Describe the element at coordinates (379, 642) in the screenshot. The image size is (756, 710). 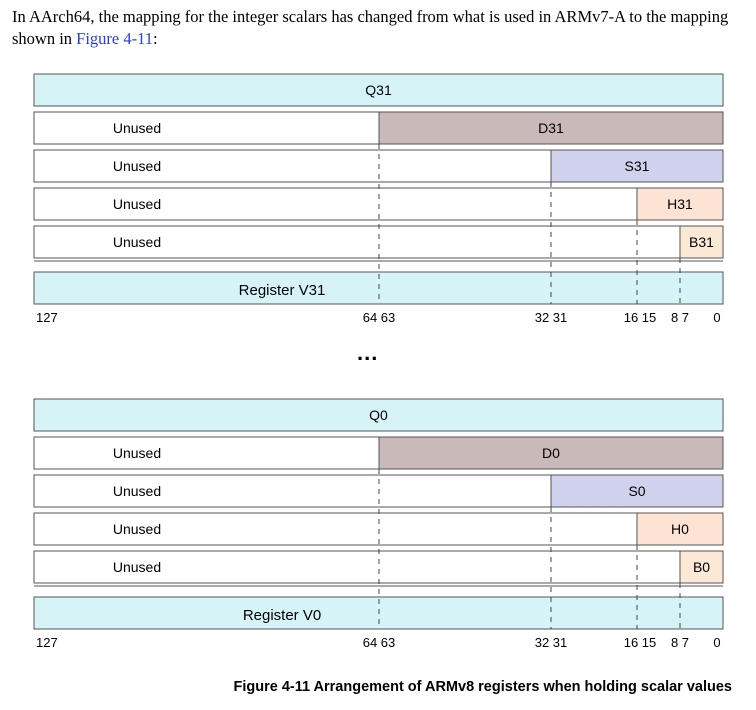
I see `group-1-bit-64-63: 64 63` at that location.